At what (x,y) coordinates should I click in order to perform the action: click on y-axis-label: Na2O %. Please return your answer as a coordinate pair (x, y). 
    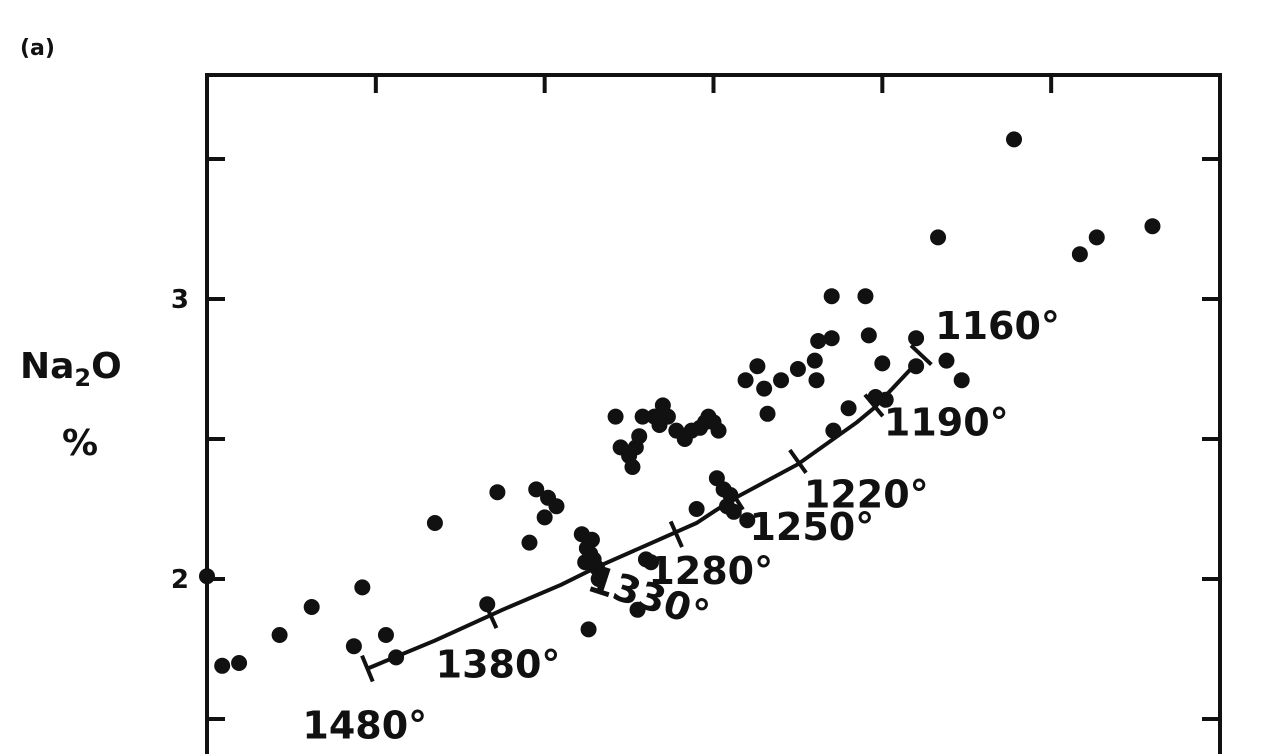
    Looking at the image, I should click on (71, 405).